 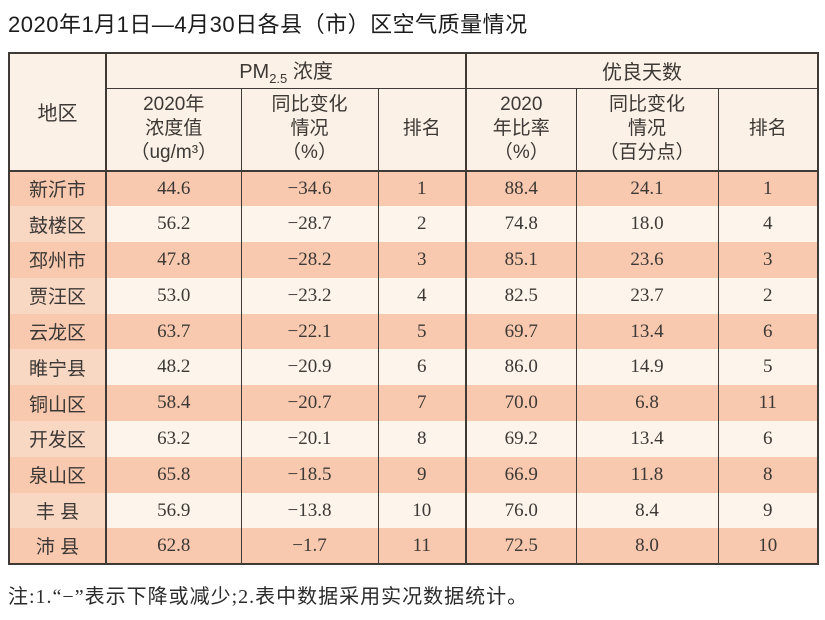 I want to click on pm-rank-cell: 4, so click(x=422, y=295).